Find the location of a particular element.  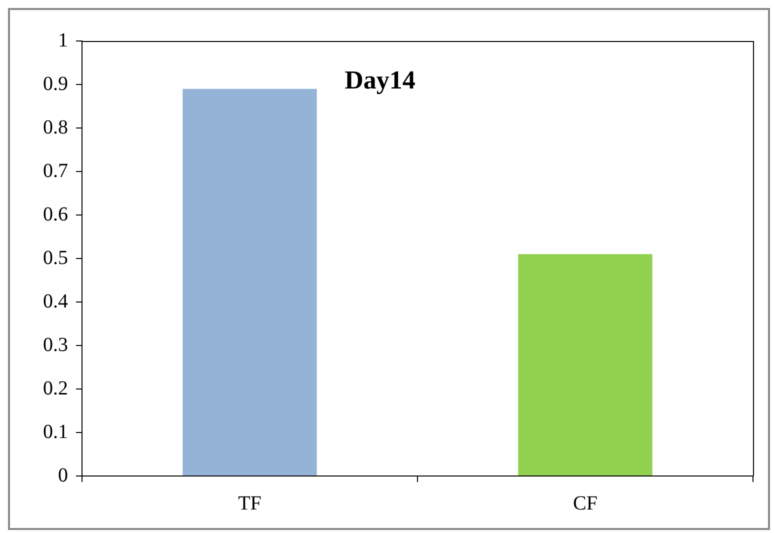

x-tick-label: TF is located at coordinates (250, 503).